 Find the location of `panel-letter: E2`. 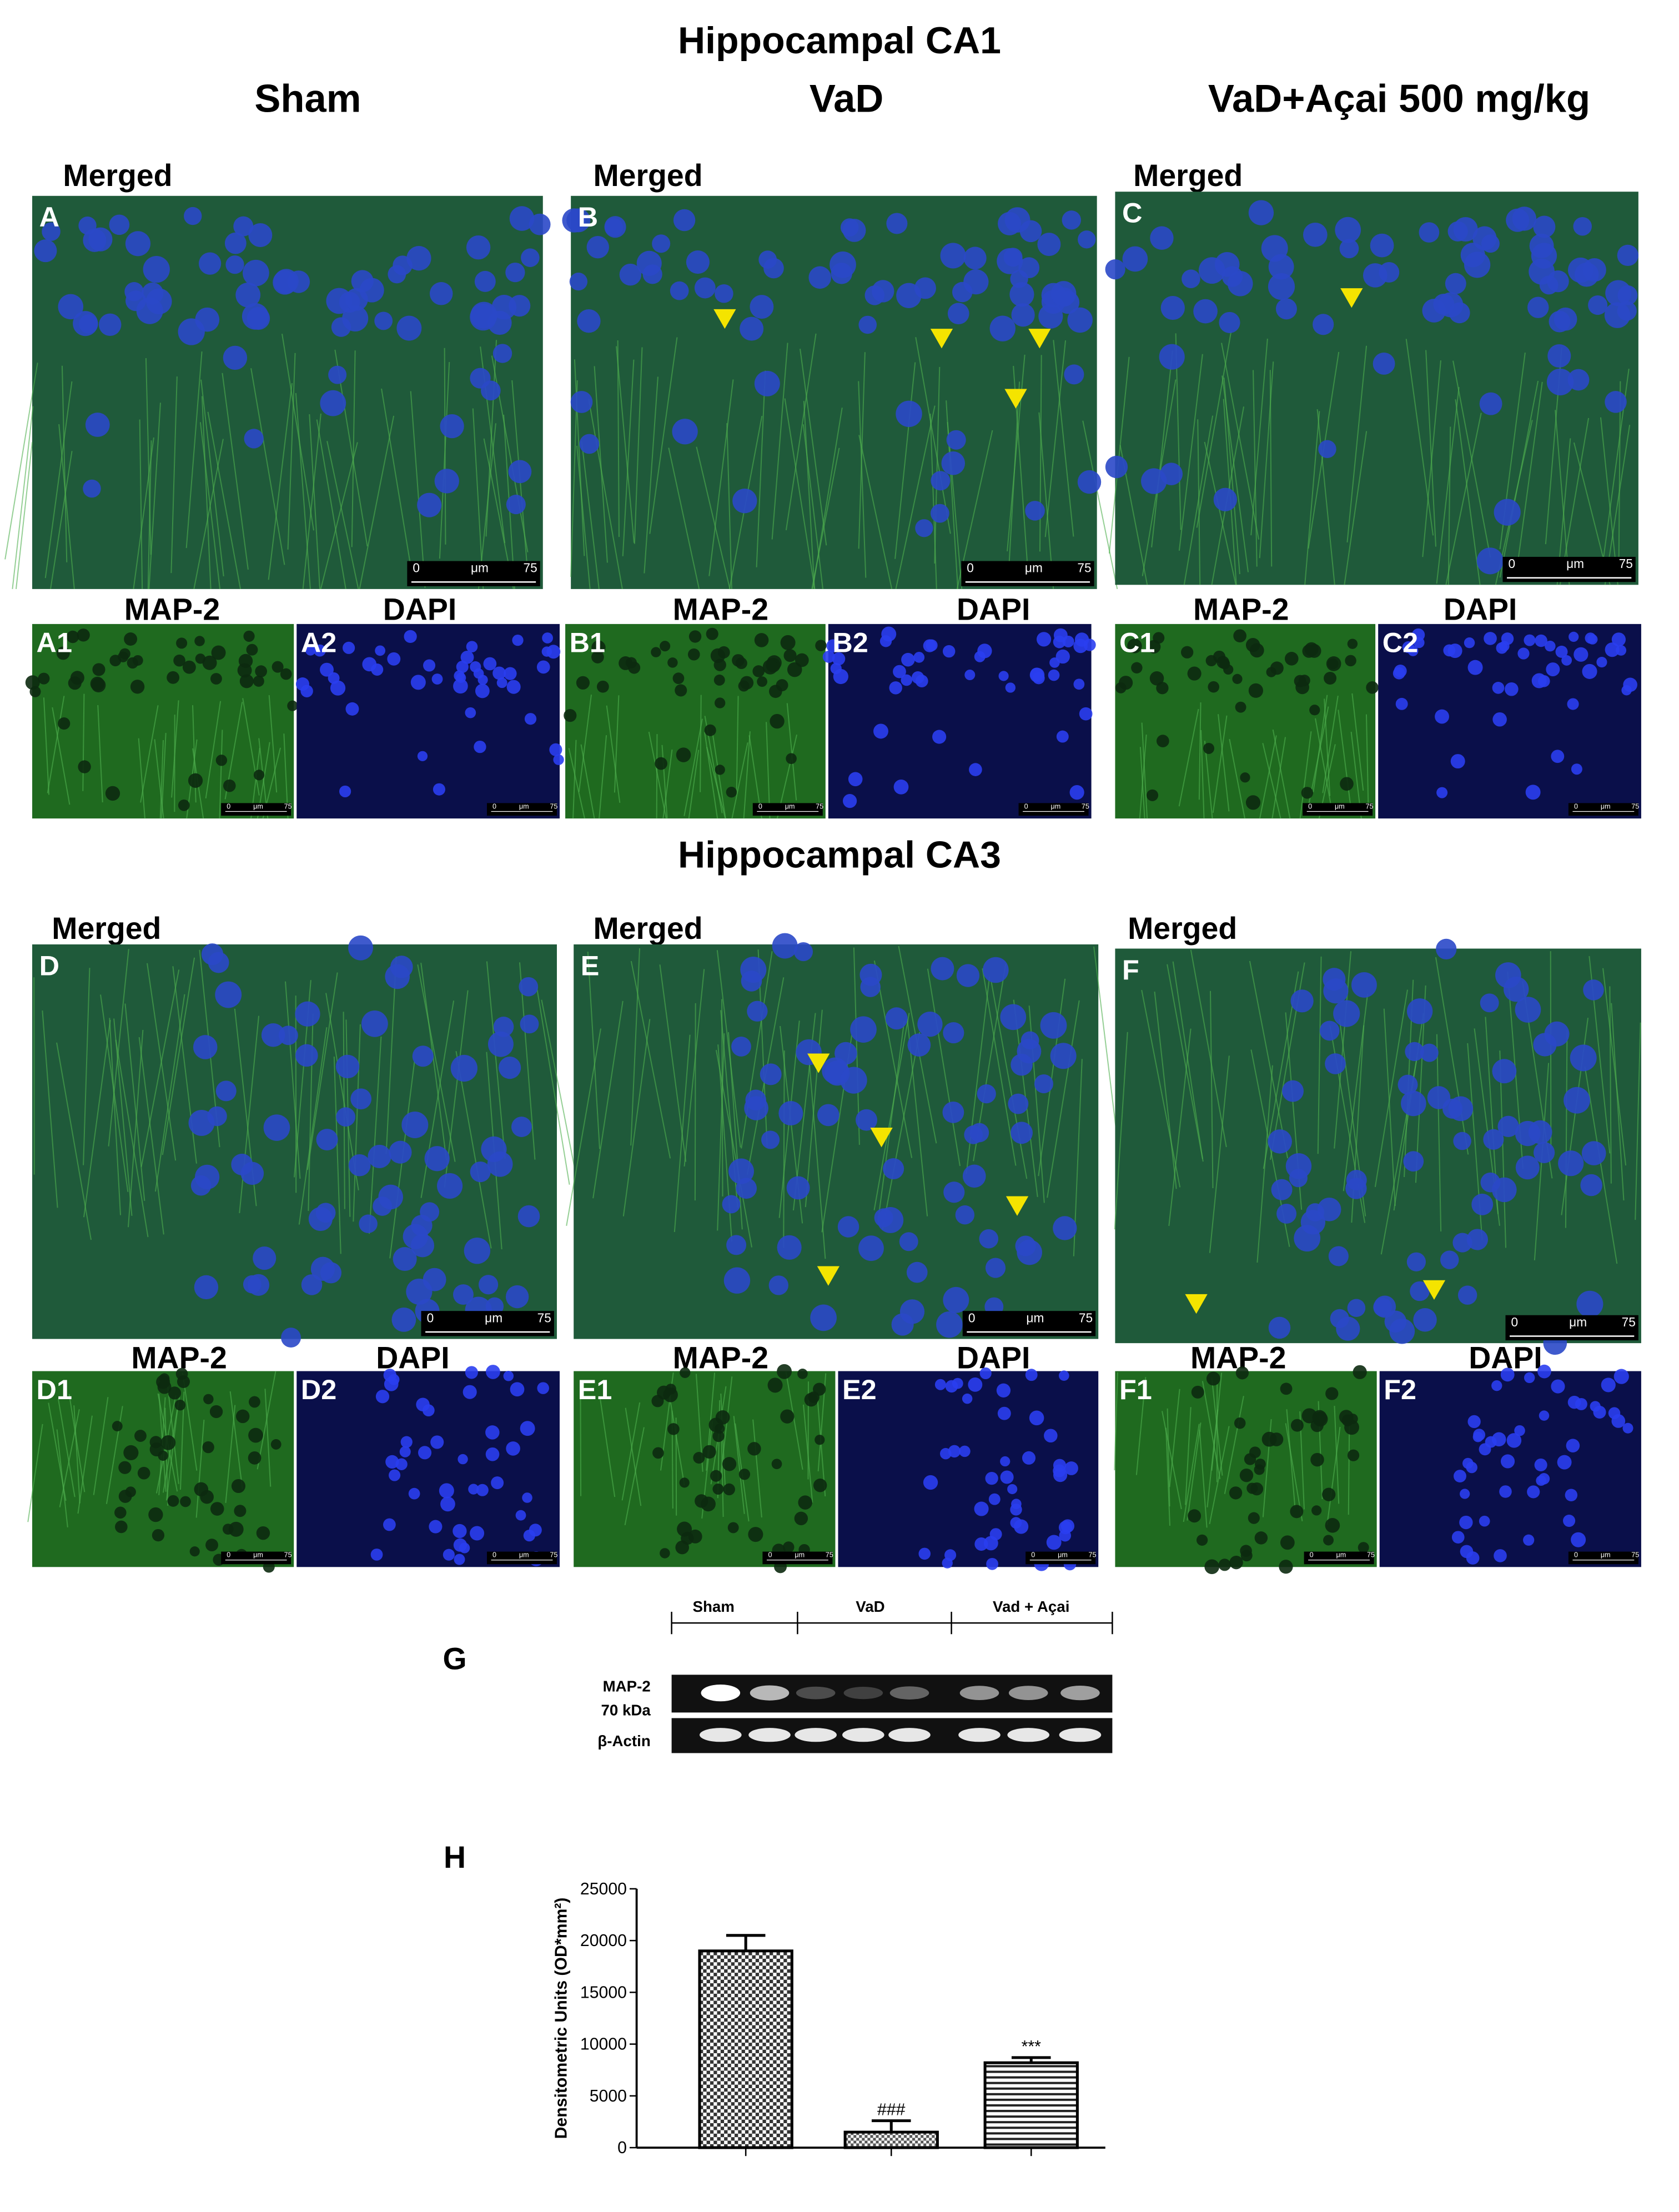

panel-letter: E2 is located at coordinates (859, 1389).